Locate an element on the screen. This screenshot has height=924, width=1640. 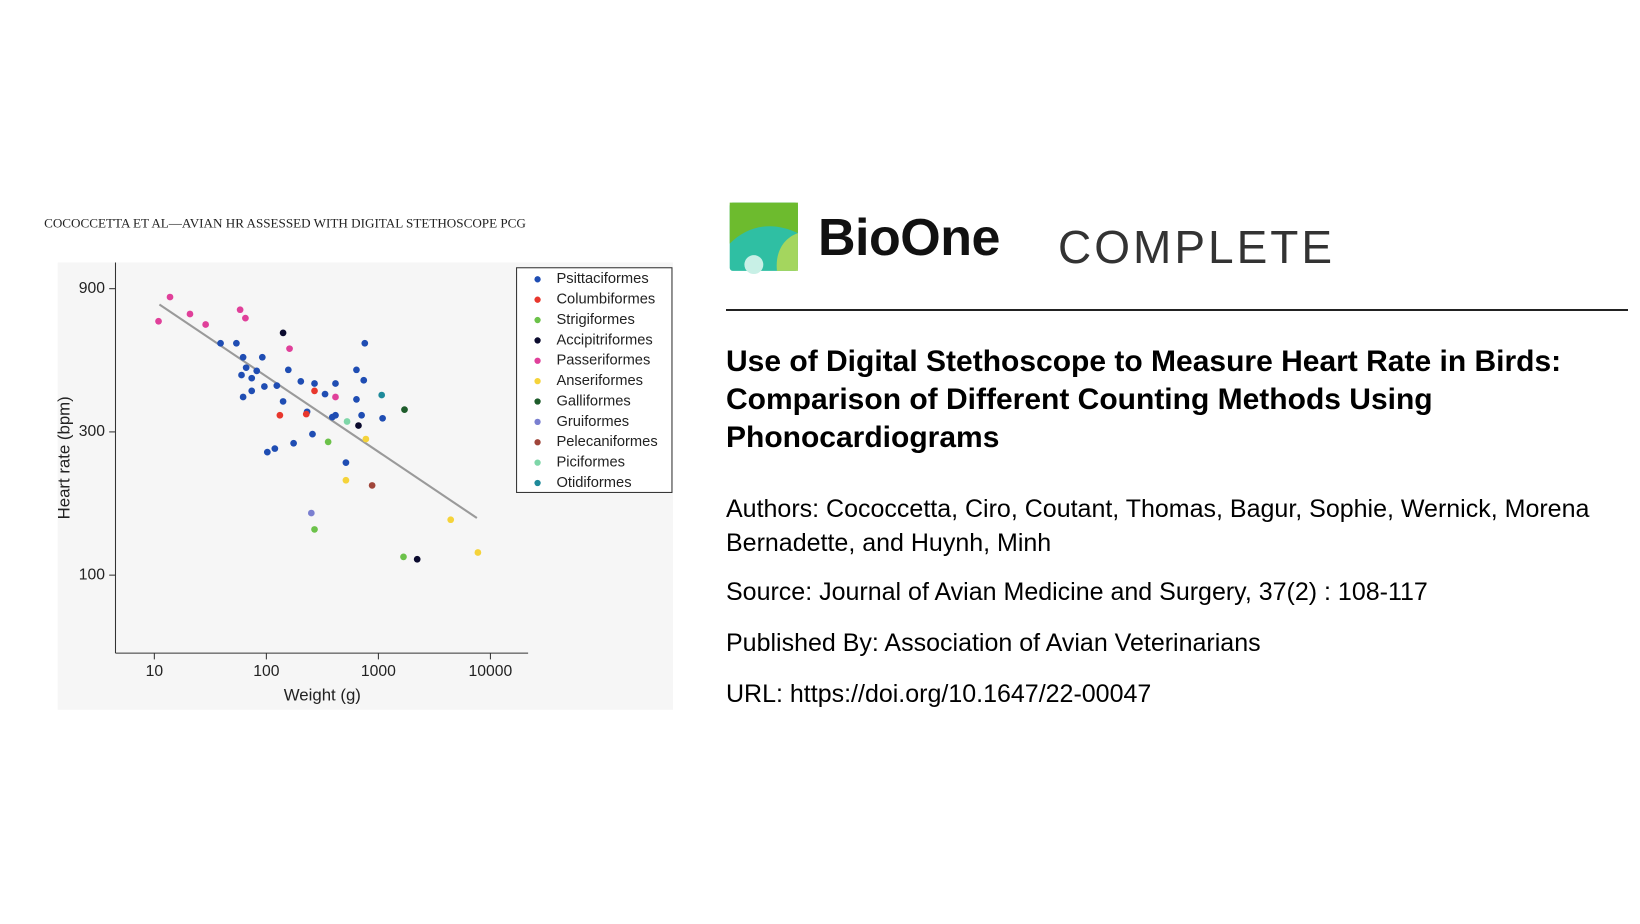
logo is located at coordinates (763, 238).